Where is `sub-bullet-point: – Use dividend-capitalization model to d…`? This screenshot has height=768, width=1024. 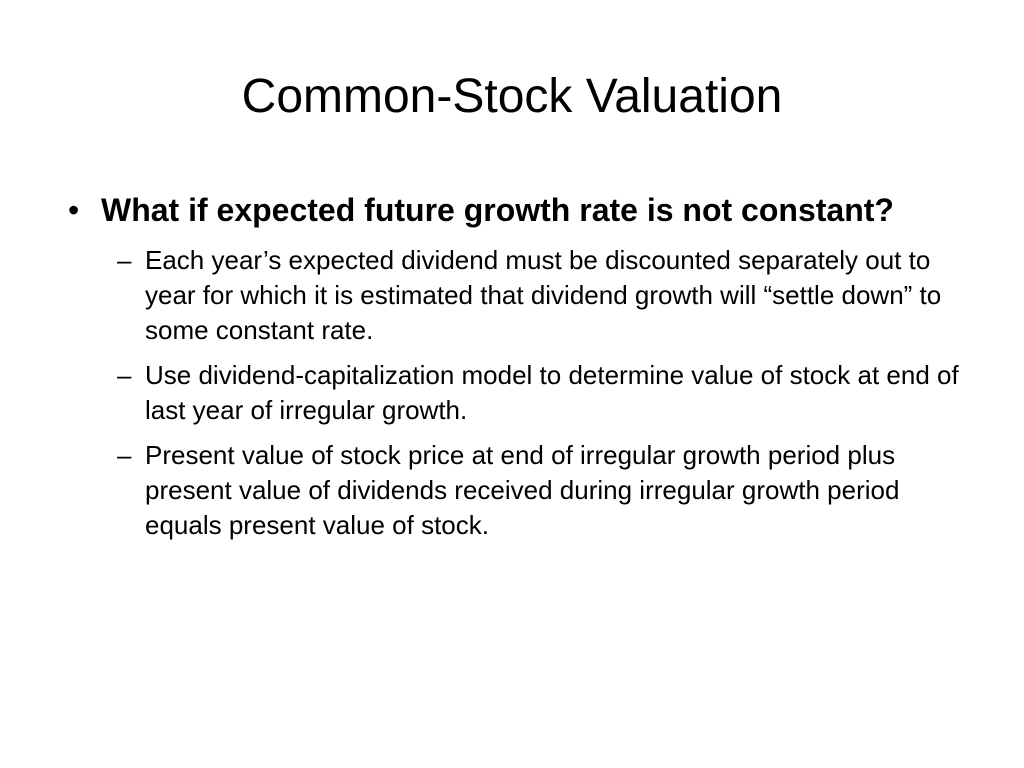 sub-bullet-point: – Use dividend-capitalization model to d… is located at coordinates (538, 393).